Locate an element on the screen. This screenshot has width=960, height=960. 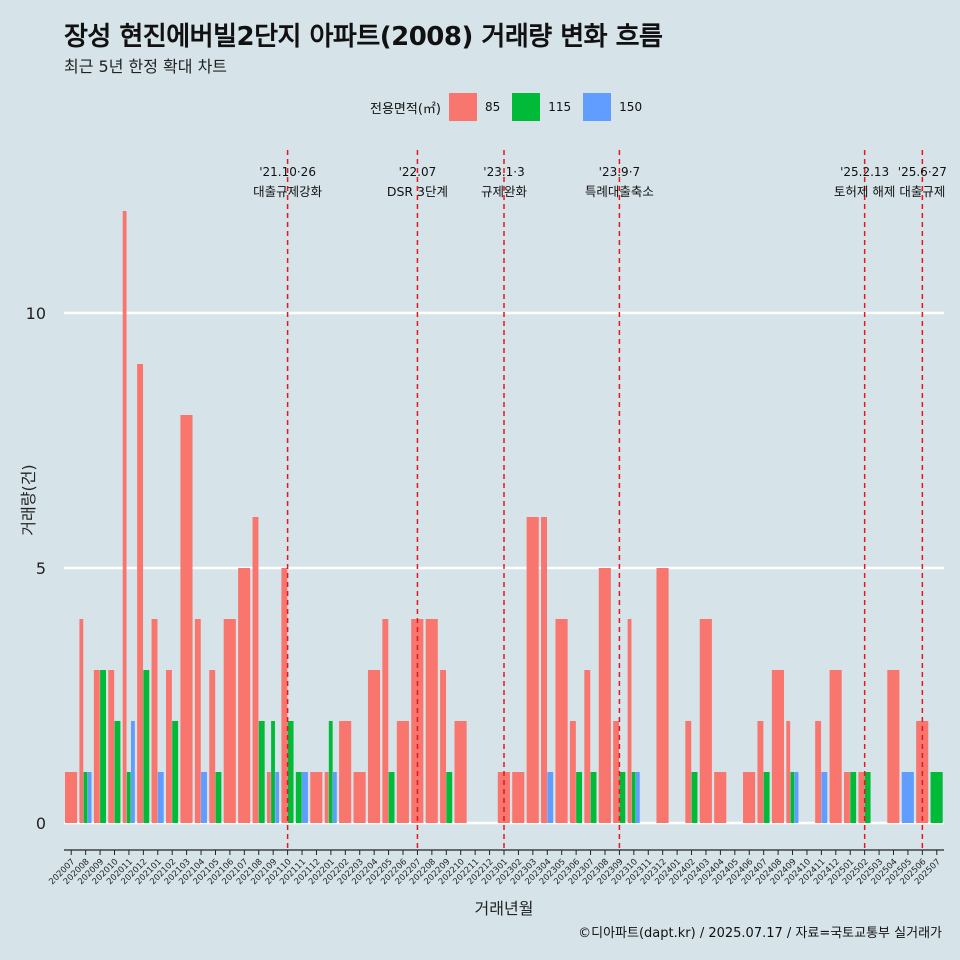
y-axis-title: 거래량(건) is located at coordinates (28, 499).